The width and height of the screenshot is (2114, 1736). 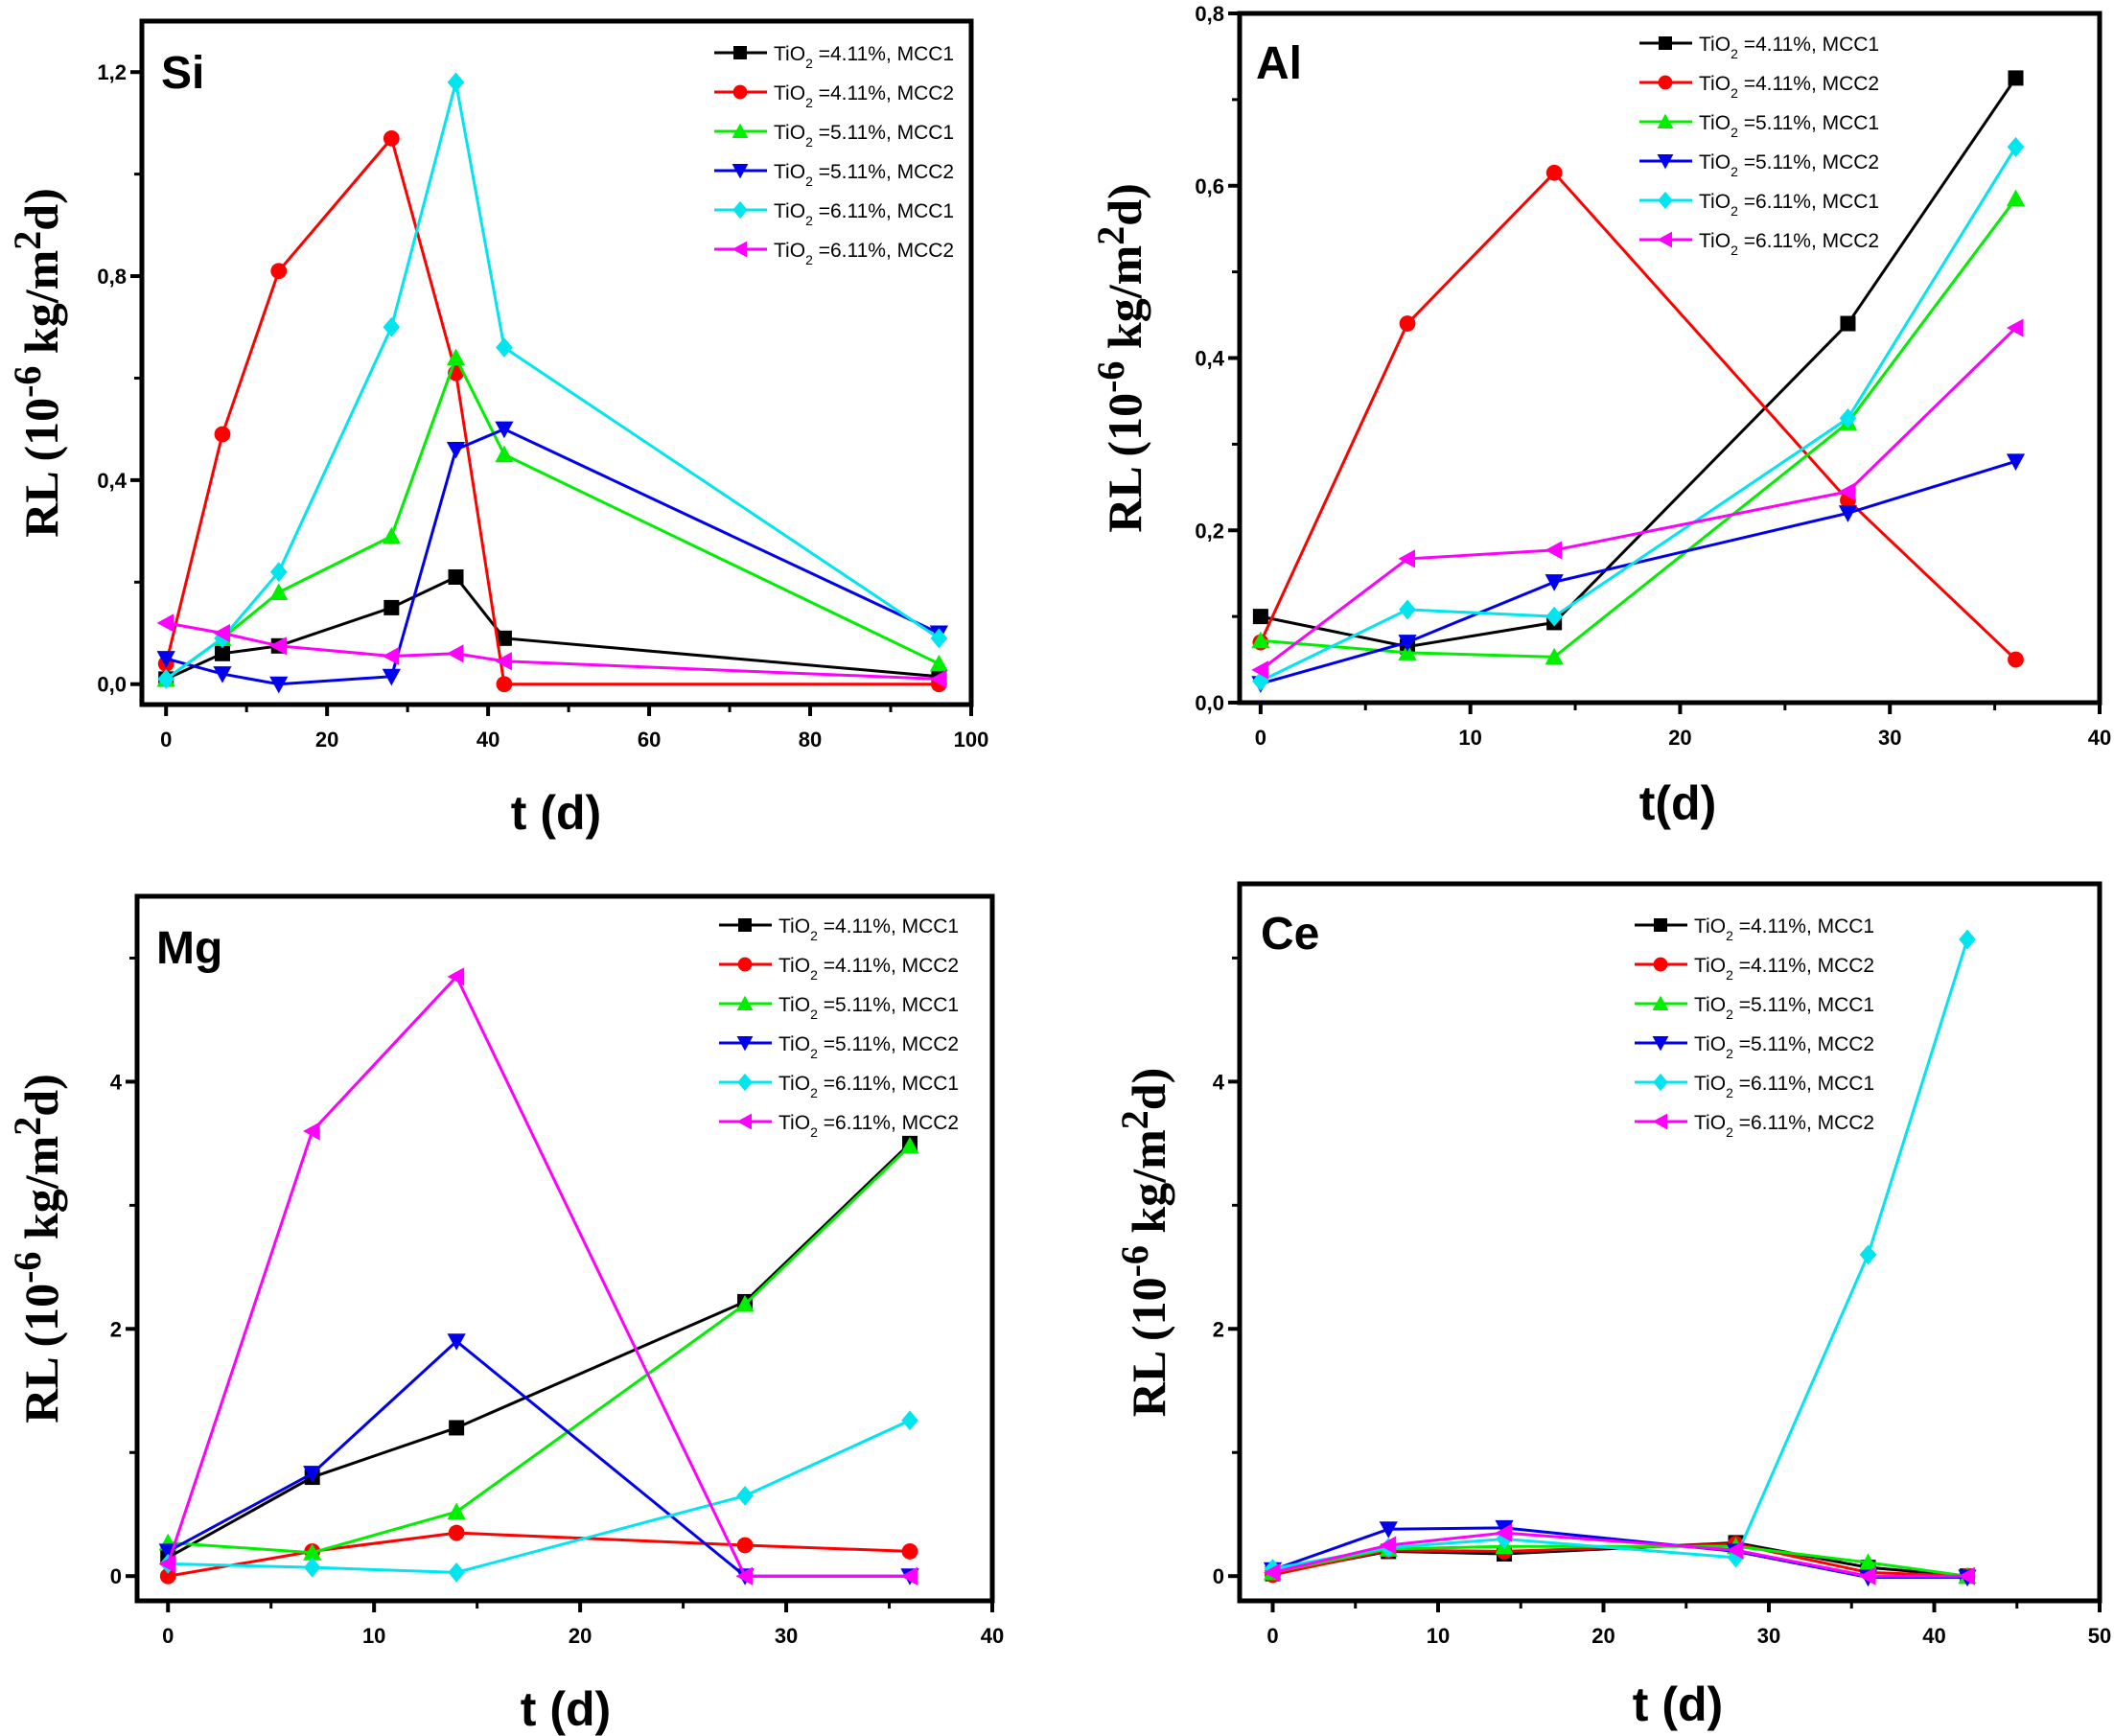 I want to click on y-axis-label: RL (10-6 kg/m2d), so click(x=37, y=1249).